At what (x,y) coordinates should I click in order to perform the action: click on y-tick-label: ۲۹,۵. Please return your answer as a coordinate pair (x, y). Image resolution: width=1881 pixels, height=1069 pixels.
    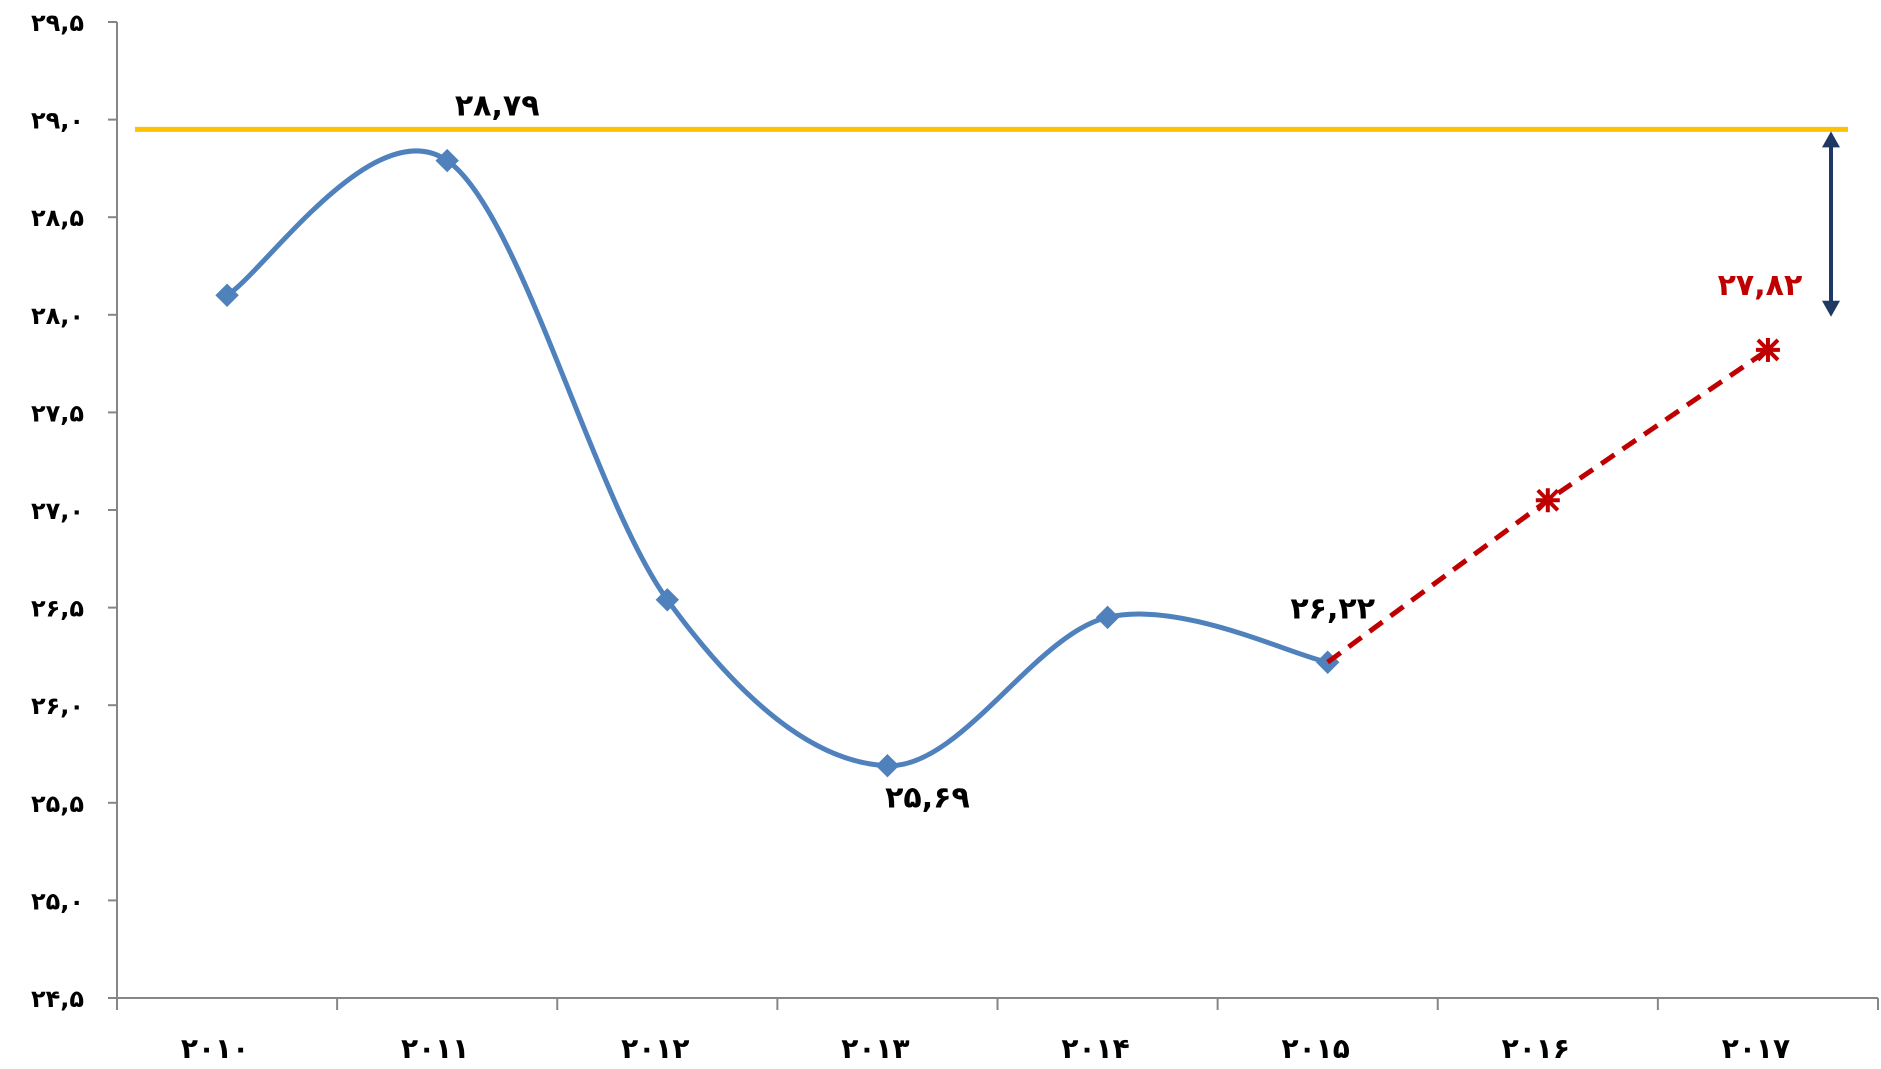
    Looking at the image, I should click on (57, 23).